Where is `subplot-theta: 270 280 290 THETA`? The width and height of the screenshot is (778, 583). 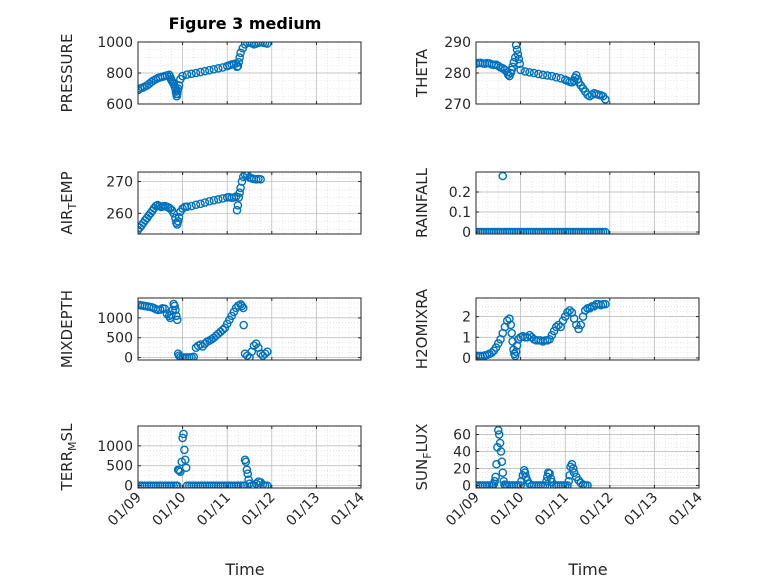
subplot-theta: 270 280 290 THETA is located at coordinates (556, 74).